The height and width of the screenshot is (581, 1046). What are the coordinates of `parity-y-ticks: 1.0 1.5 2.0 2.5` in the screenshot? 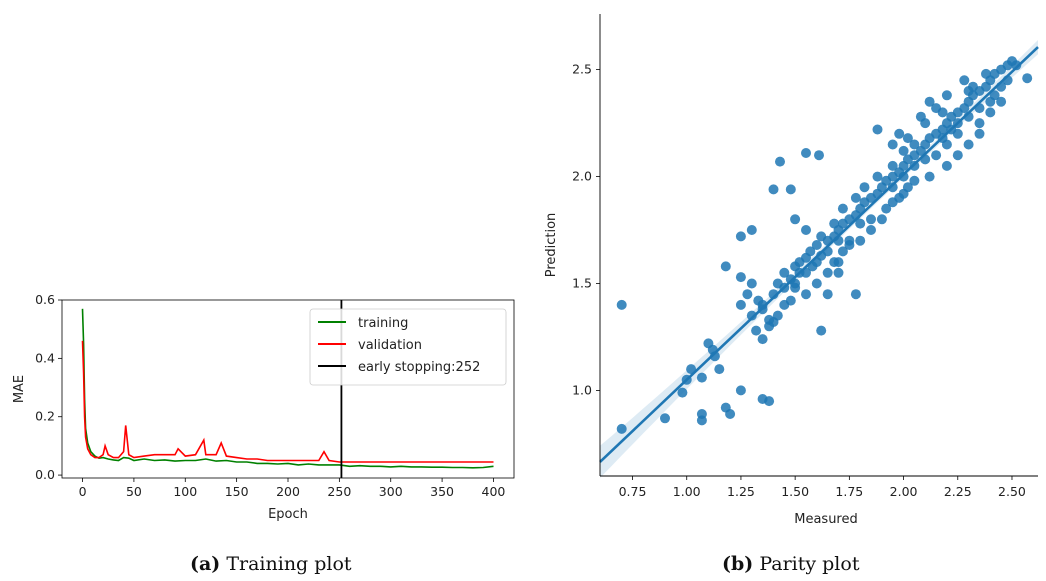 It's located at (586, 229).